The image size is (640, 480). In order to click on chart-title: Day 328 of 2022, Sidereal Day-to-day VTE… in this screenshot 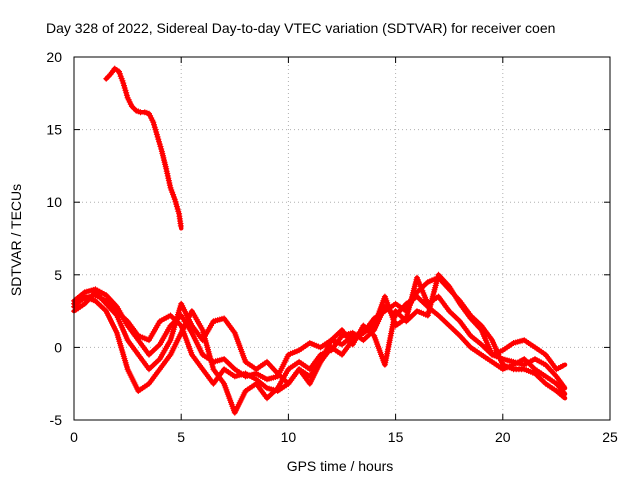, I will do `click(300, 28)`.